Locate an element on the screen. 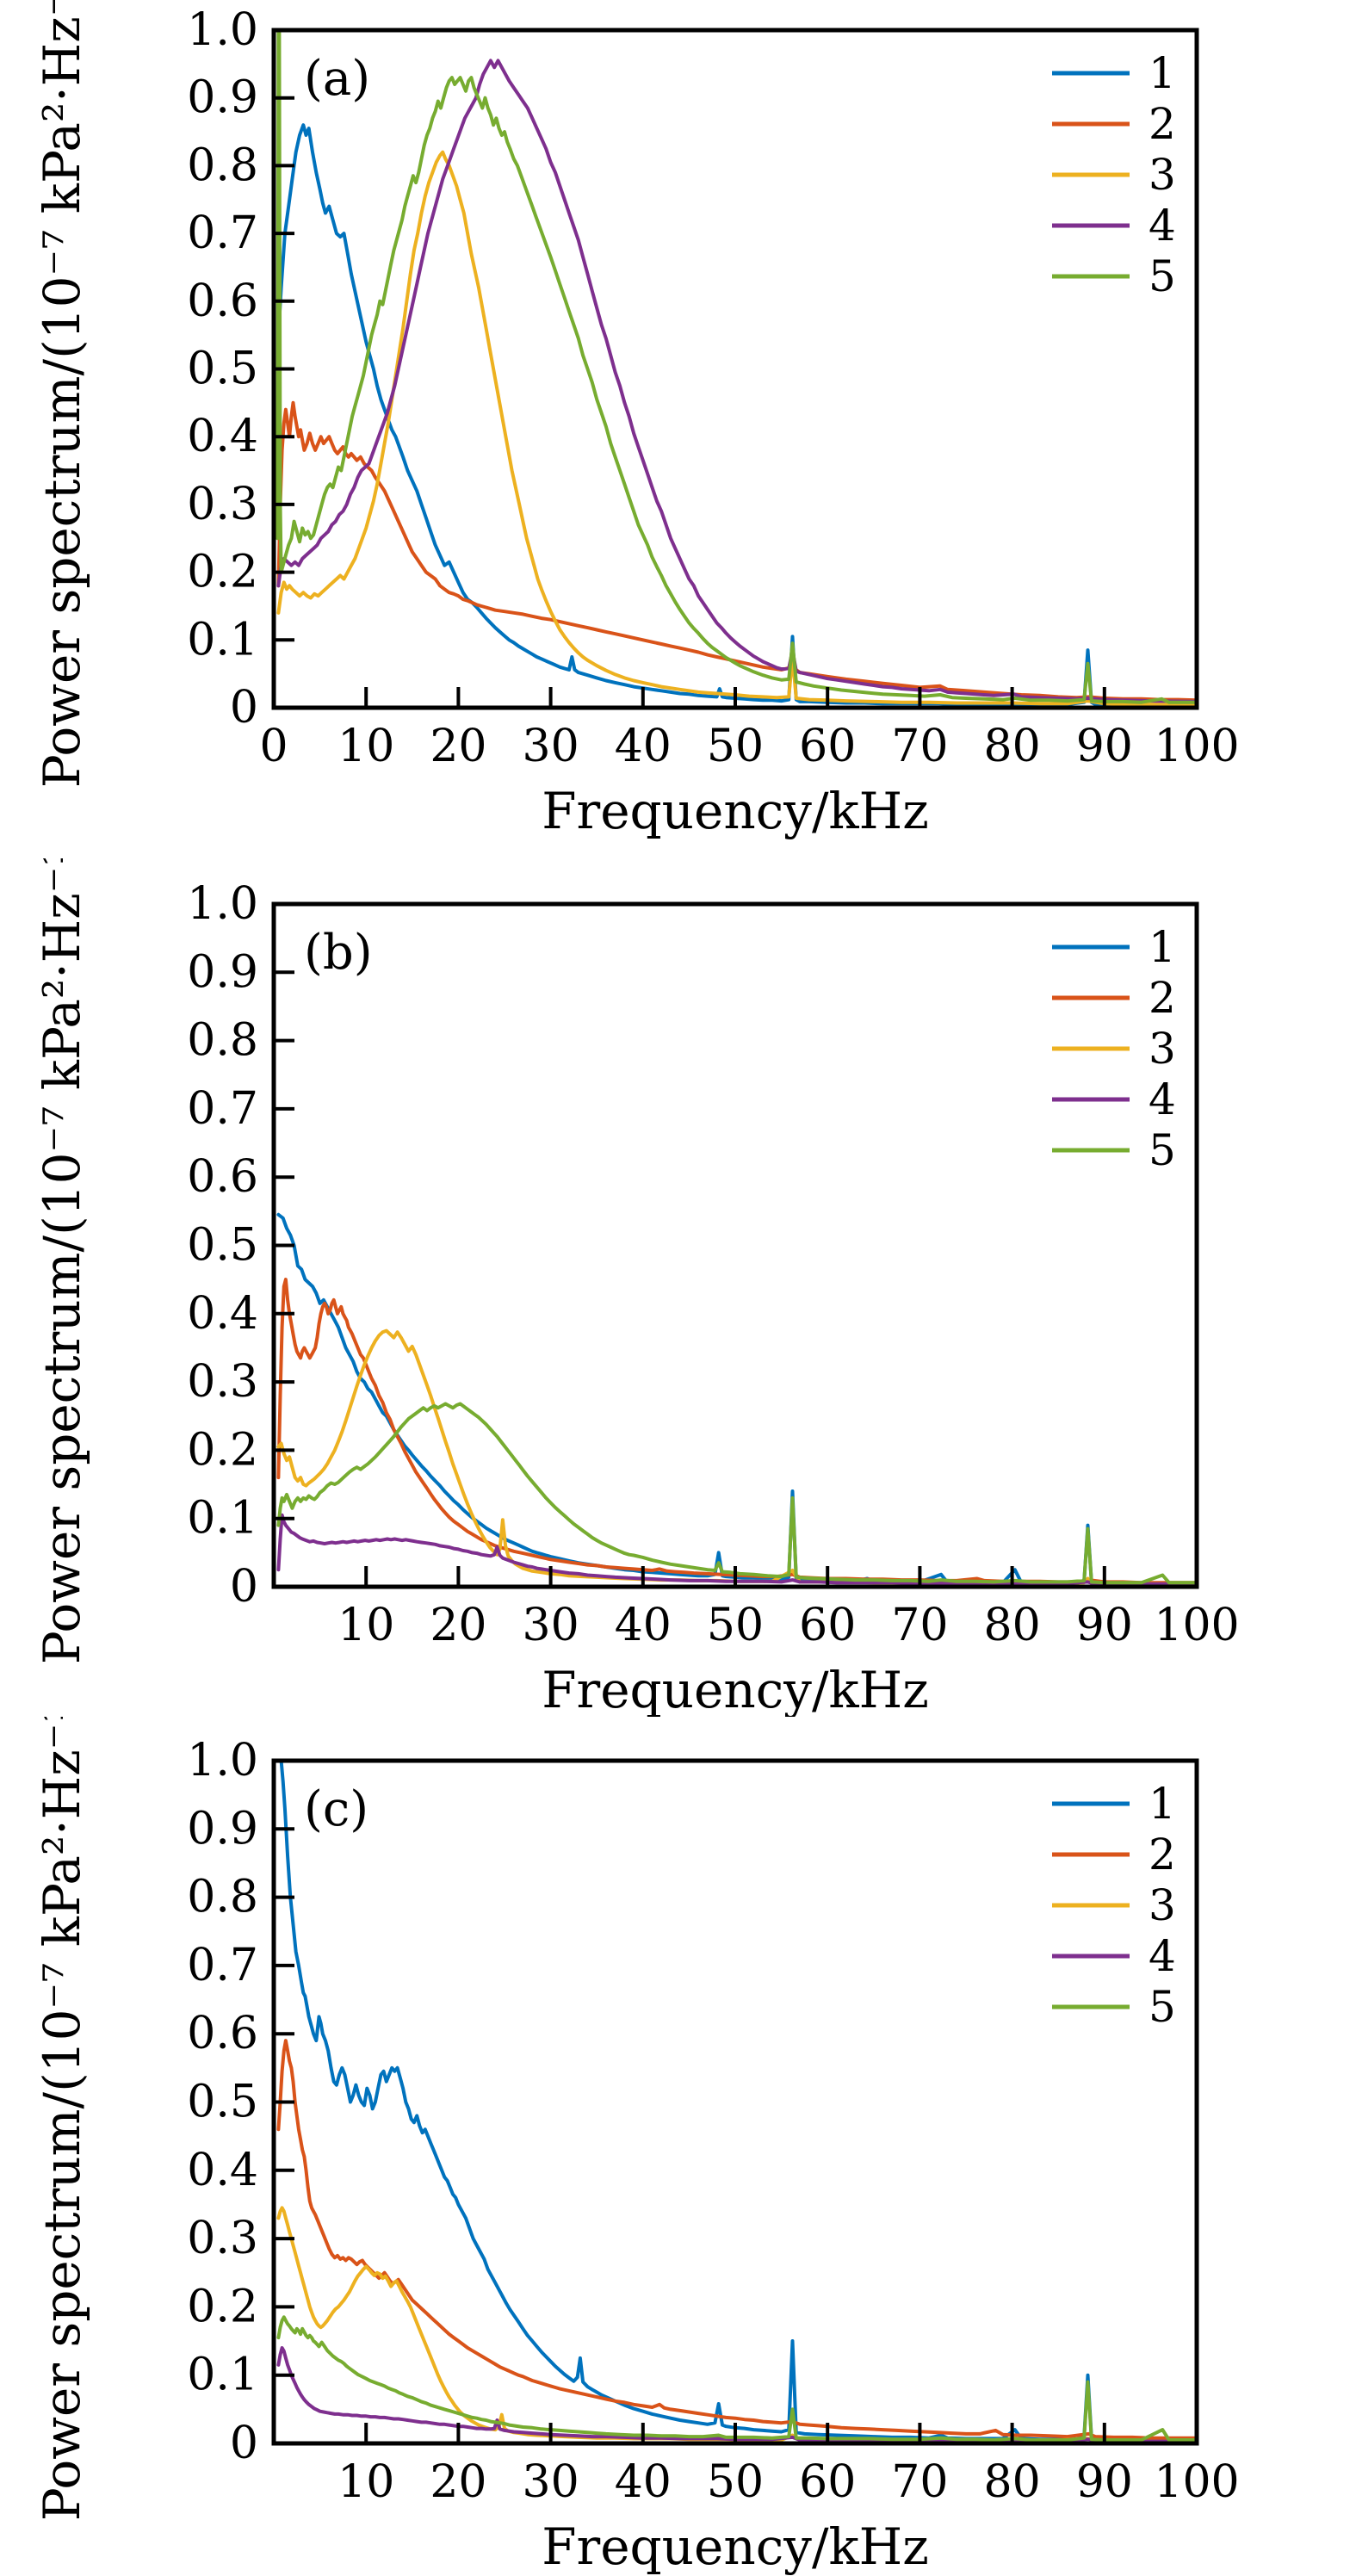 The width and height of the screenshot is (1356, 2576). panel-label: (c) is located at coordinates (336, 1809).